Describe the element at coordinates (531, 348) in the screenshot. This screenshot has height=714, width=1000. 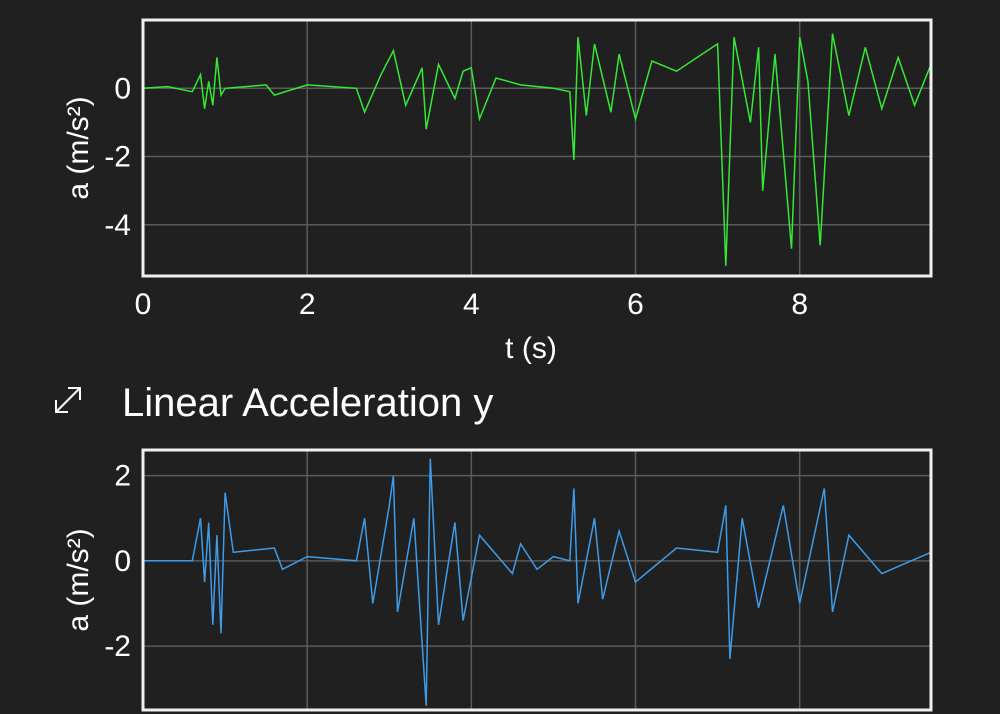
I see `x-axis-label: t (s)` at that location.